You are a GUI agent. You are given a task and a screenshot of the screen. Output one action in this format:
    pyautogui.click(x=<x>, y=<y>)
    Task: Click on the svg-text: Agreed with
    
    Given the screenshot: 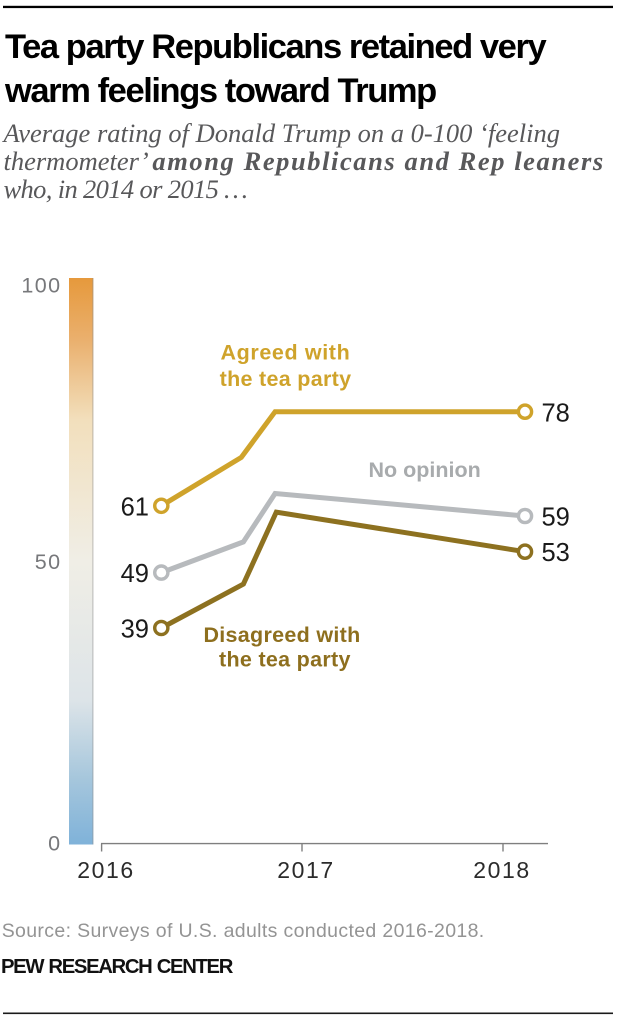 What is the action you would take?
    pyautogui.click(x=285, y=353)
    